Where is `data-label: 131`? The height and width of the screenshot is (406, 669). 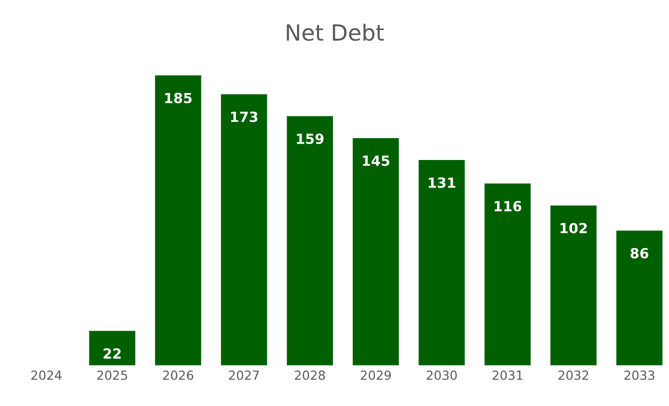 data-label: 131 is located at coordinates (442, 182).